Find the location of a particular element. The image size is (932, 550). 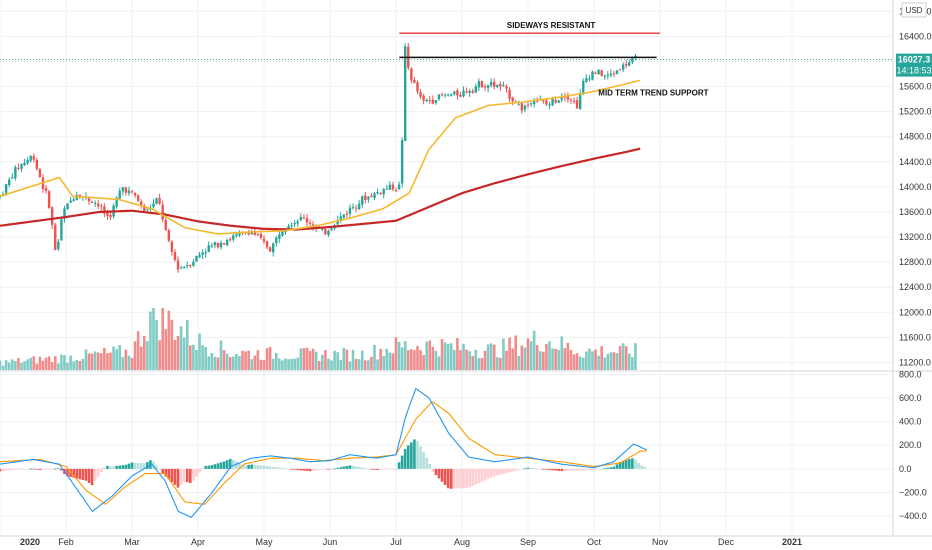

price-tick-label: 16400.0 is located at coordinates (915, 36).